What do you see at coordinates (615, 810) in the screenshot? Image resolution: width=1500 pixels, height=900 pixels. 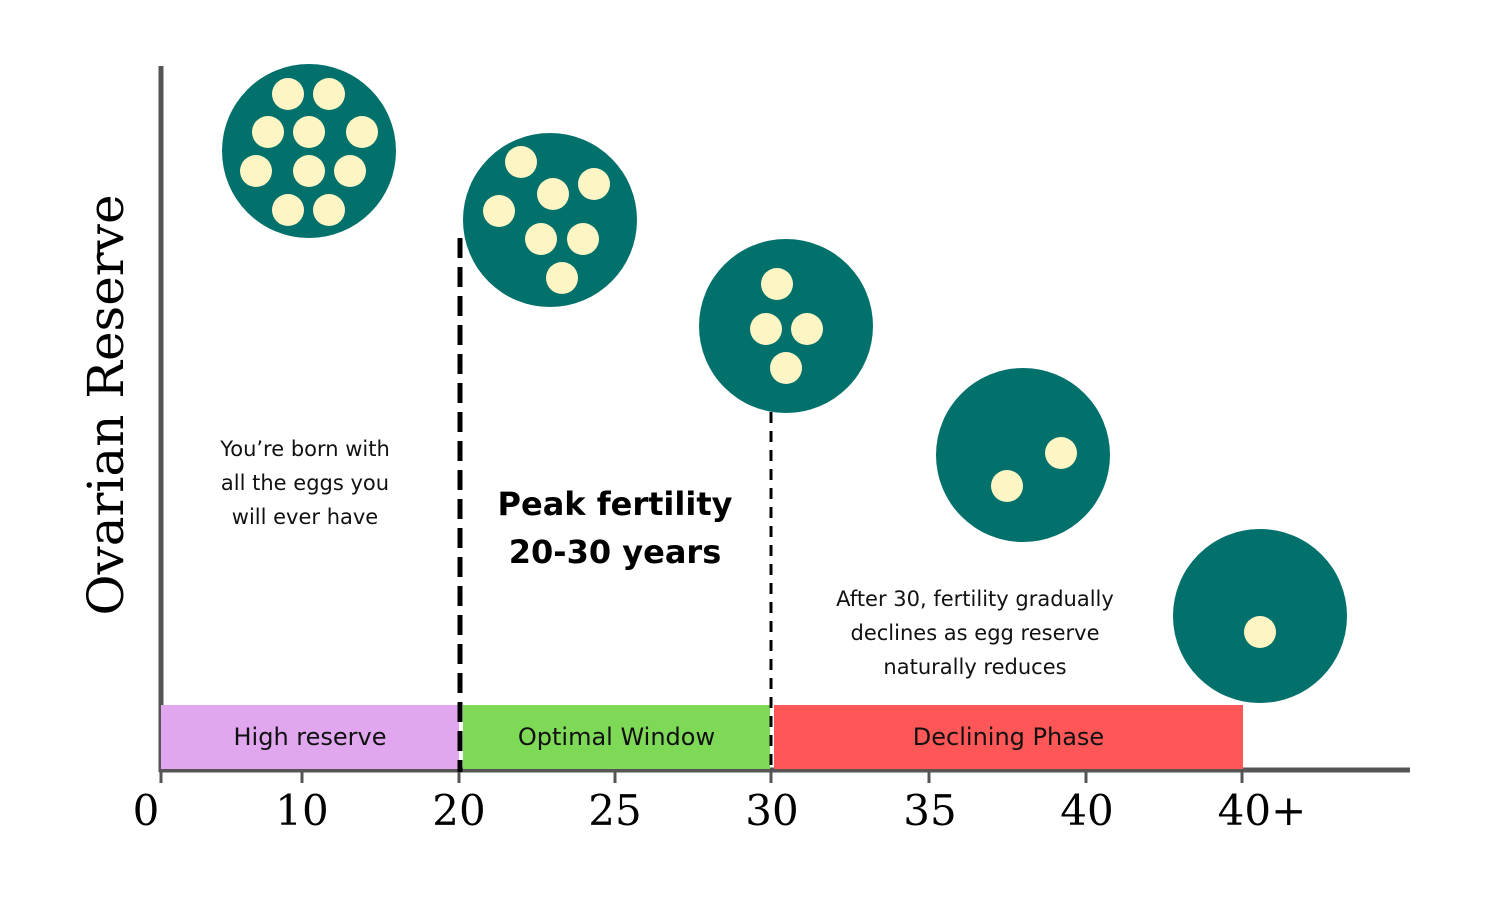 I see `x-tick-label-25: 25` at bounding box center [615, 810].